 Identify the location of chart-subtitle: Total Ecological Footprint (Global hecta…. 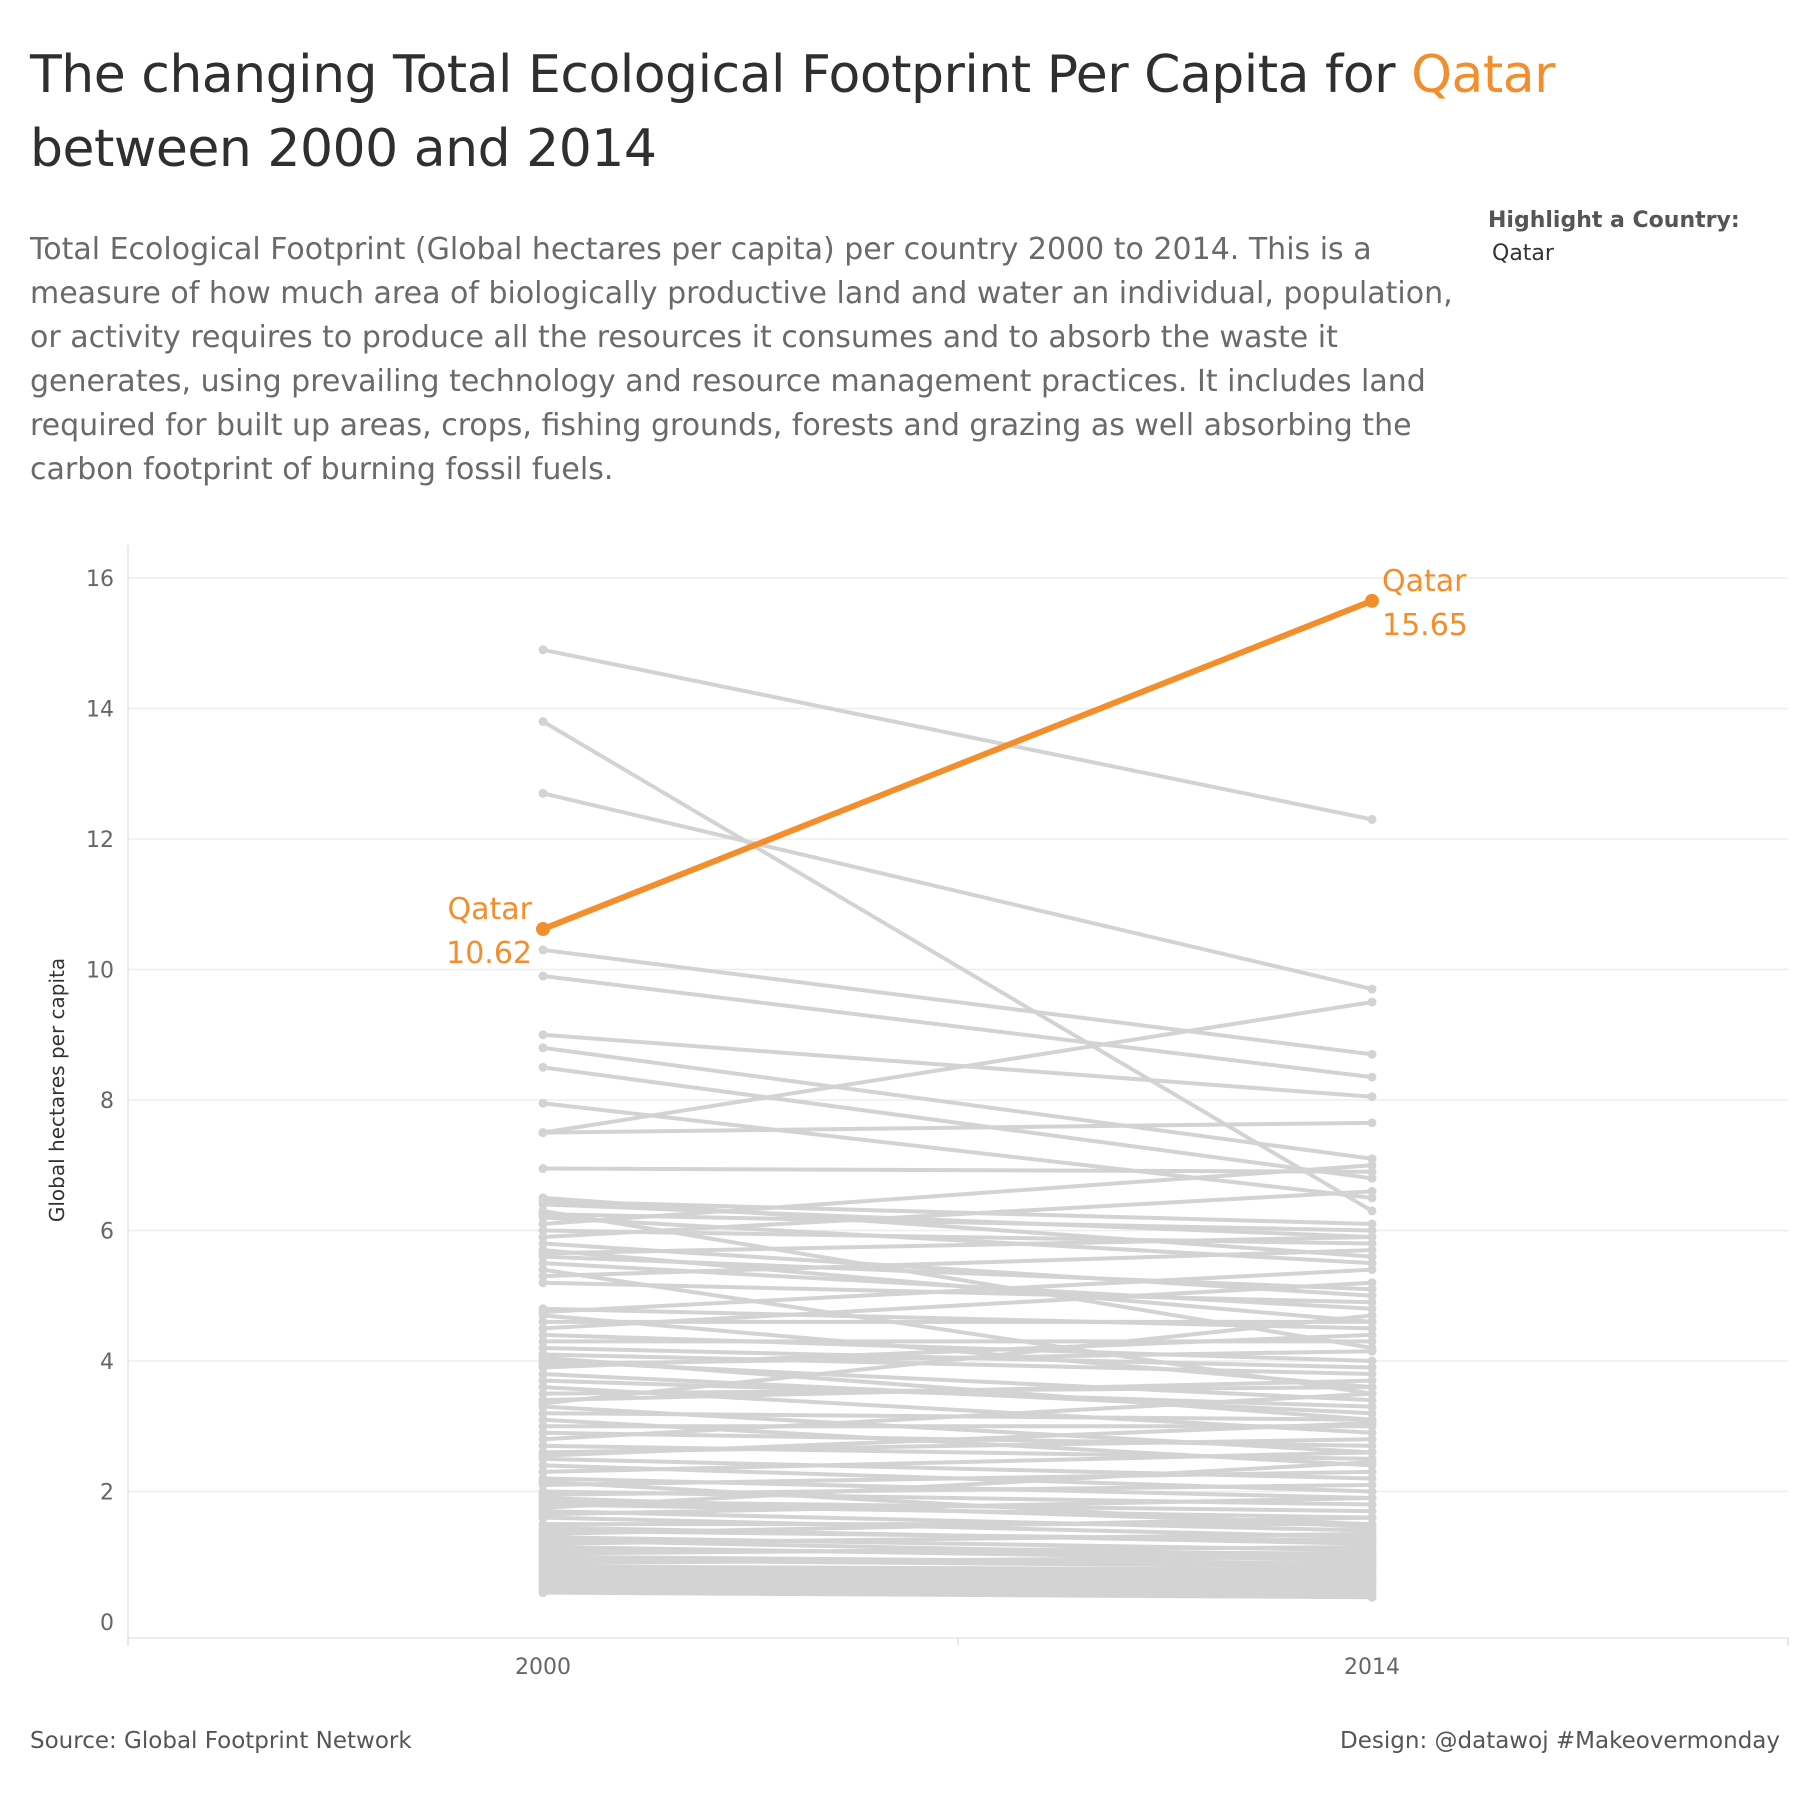
(741, 359).